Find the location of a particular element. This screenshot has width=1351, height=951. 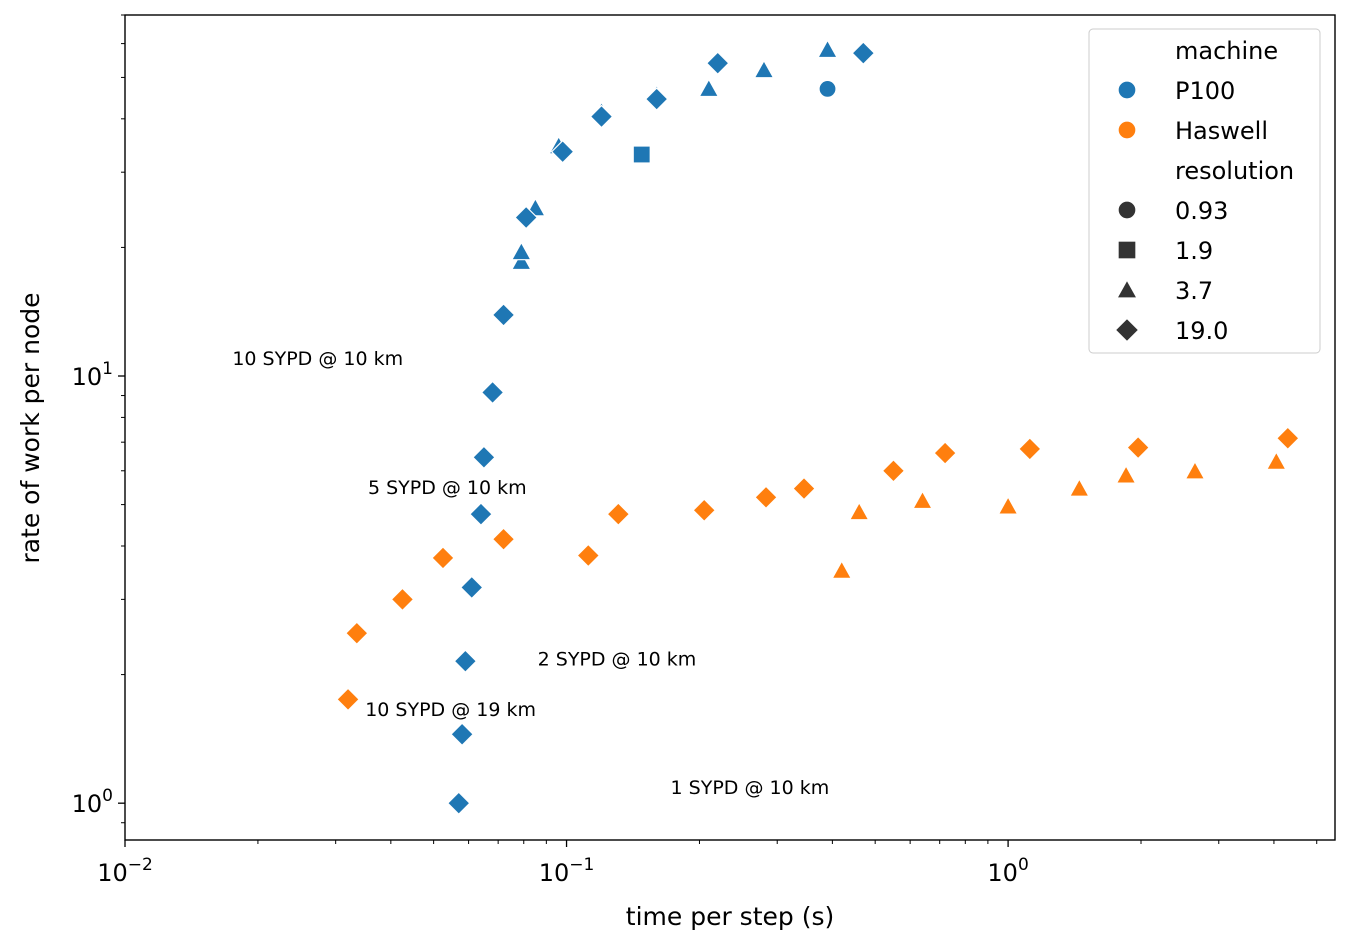

legend-label: 3.7 is located at coordinates (1194, 291).